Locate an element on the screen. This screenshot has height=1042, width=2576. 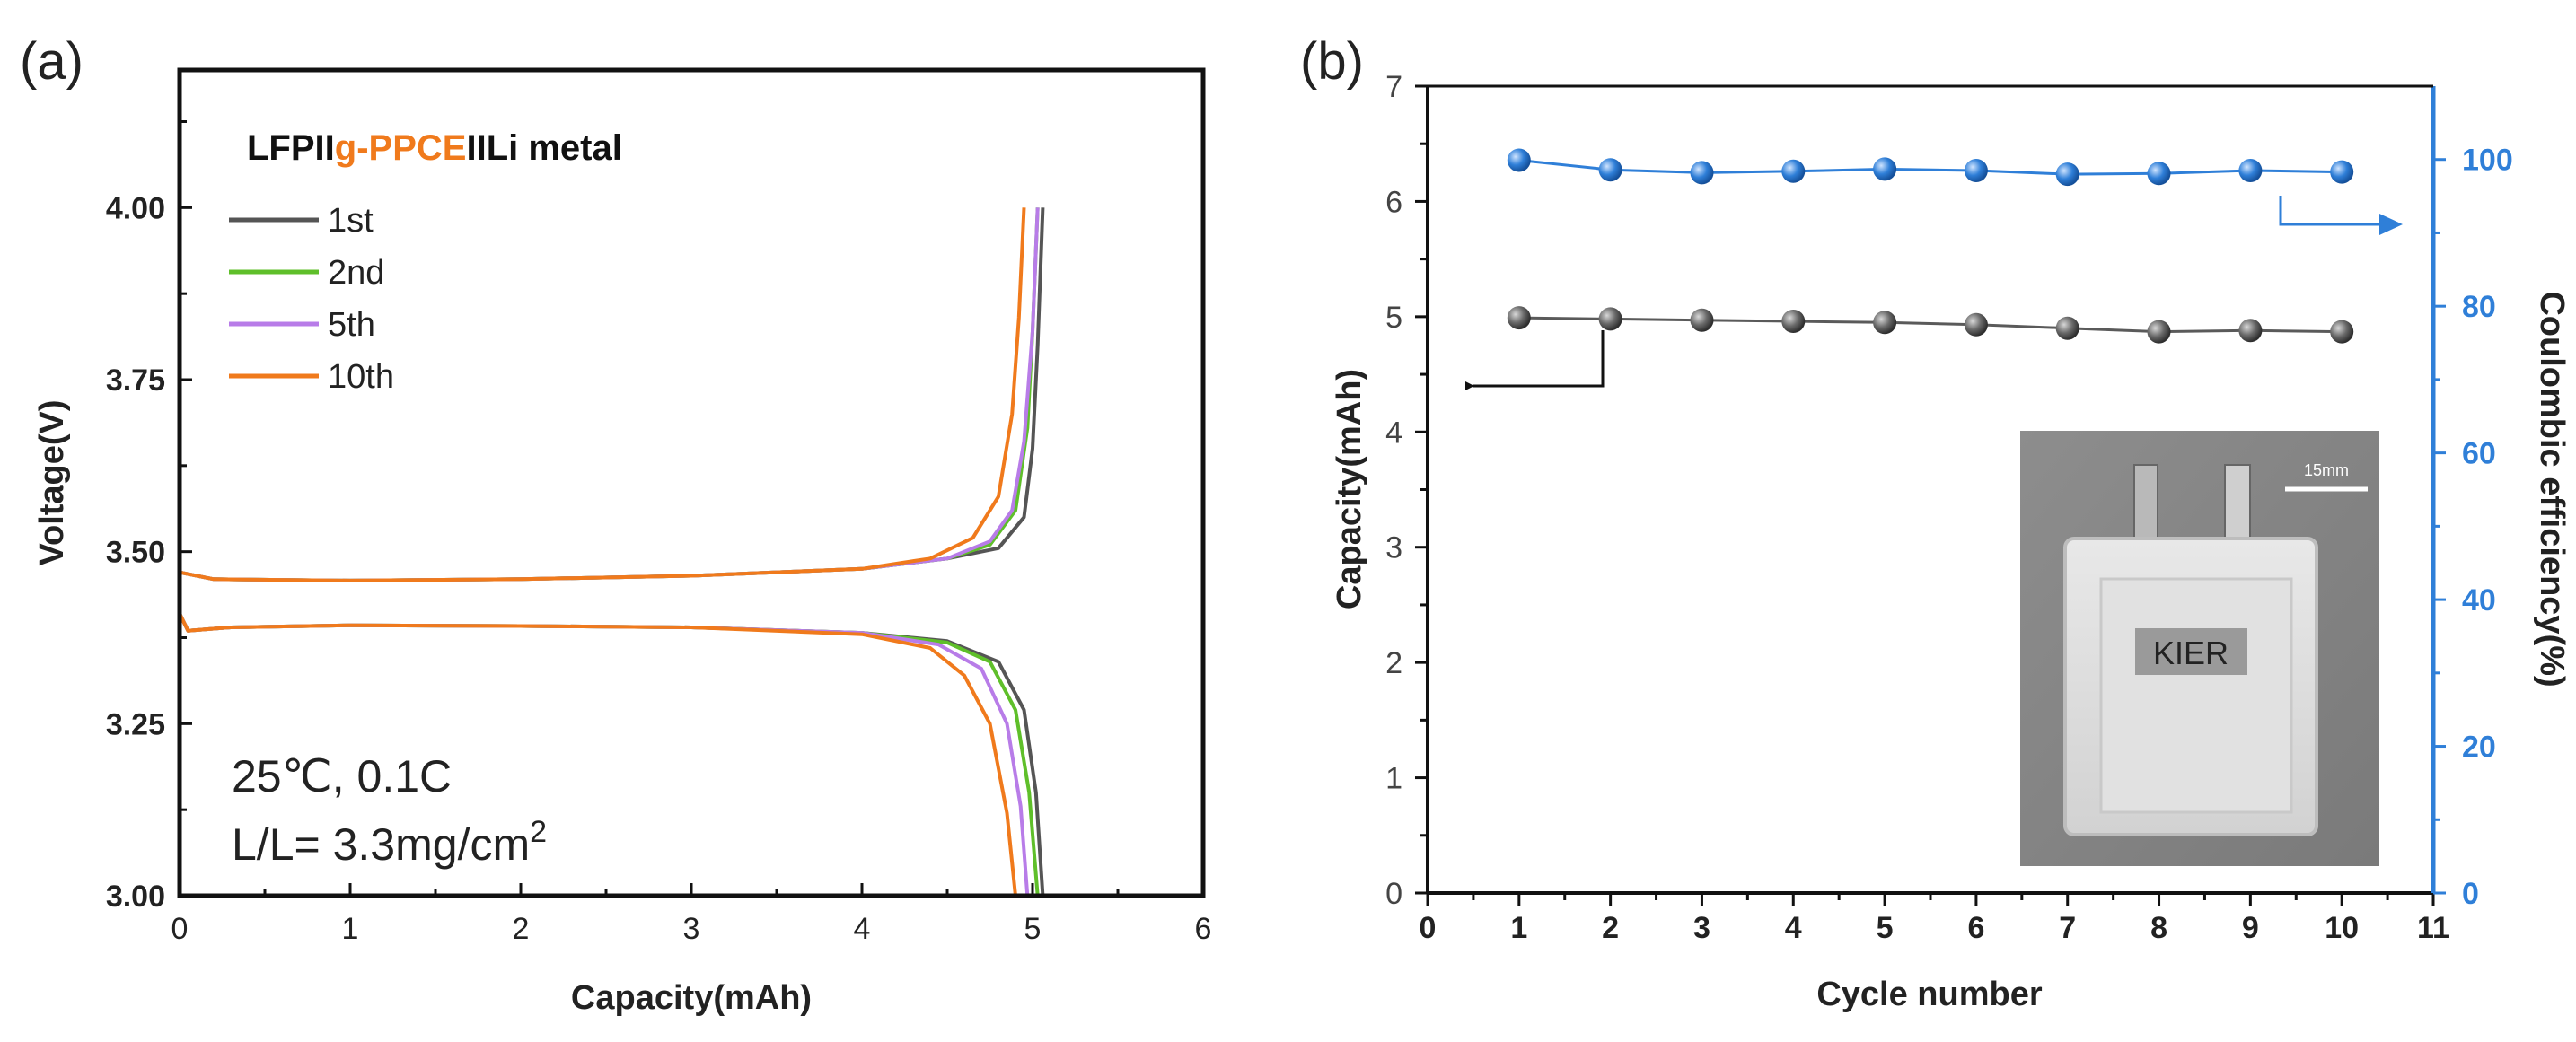
annotation-loading-main: L/L= 3.3mg/cm is located at coordinates (381, 844).